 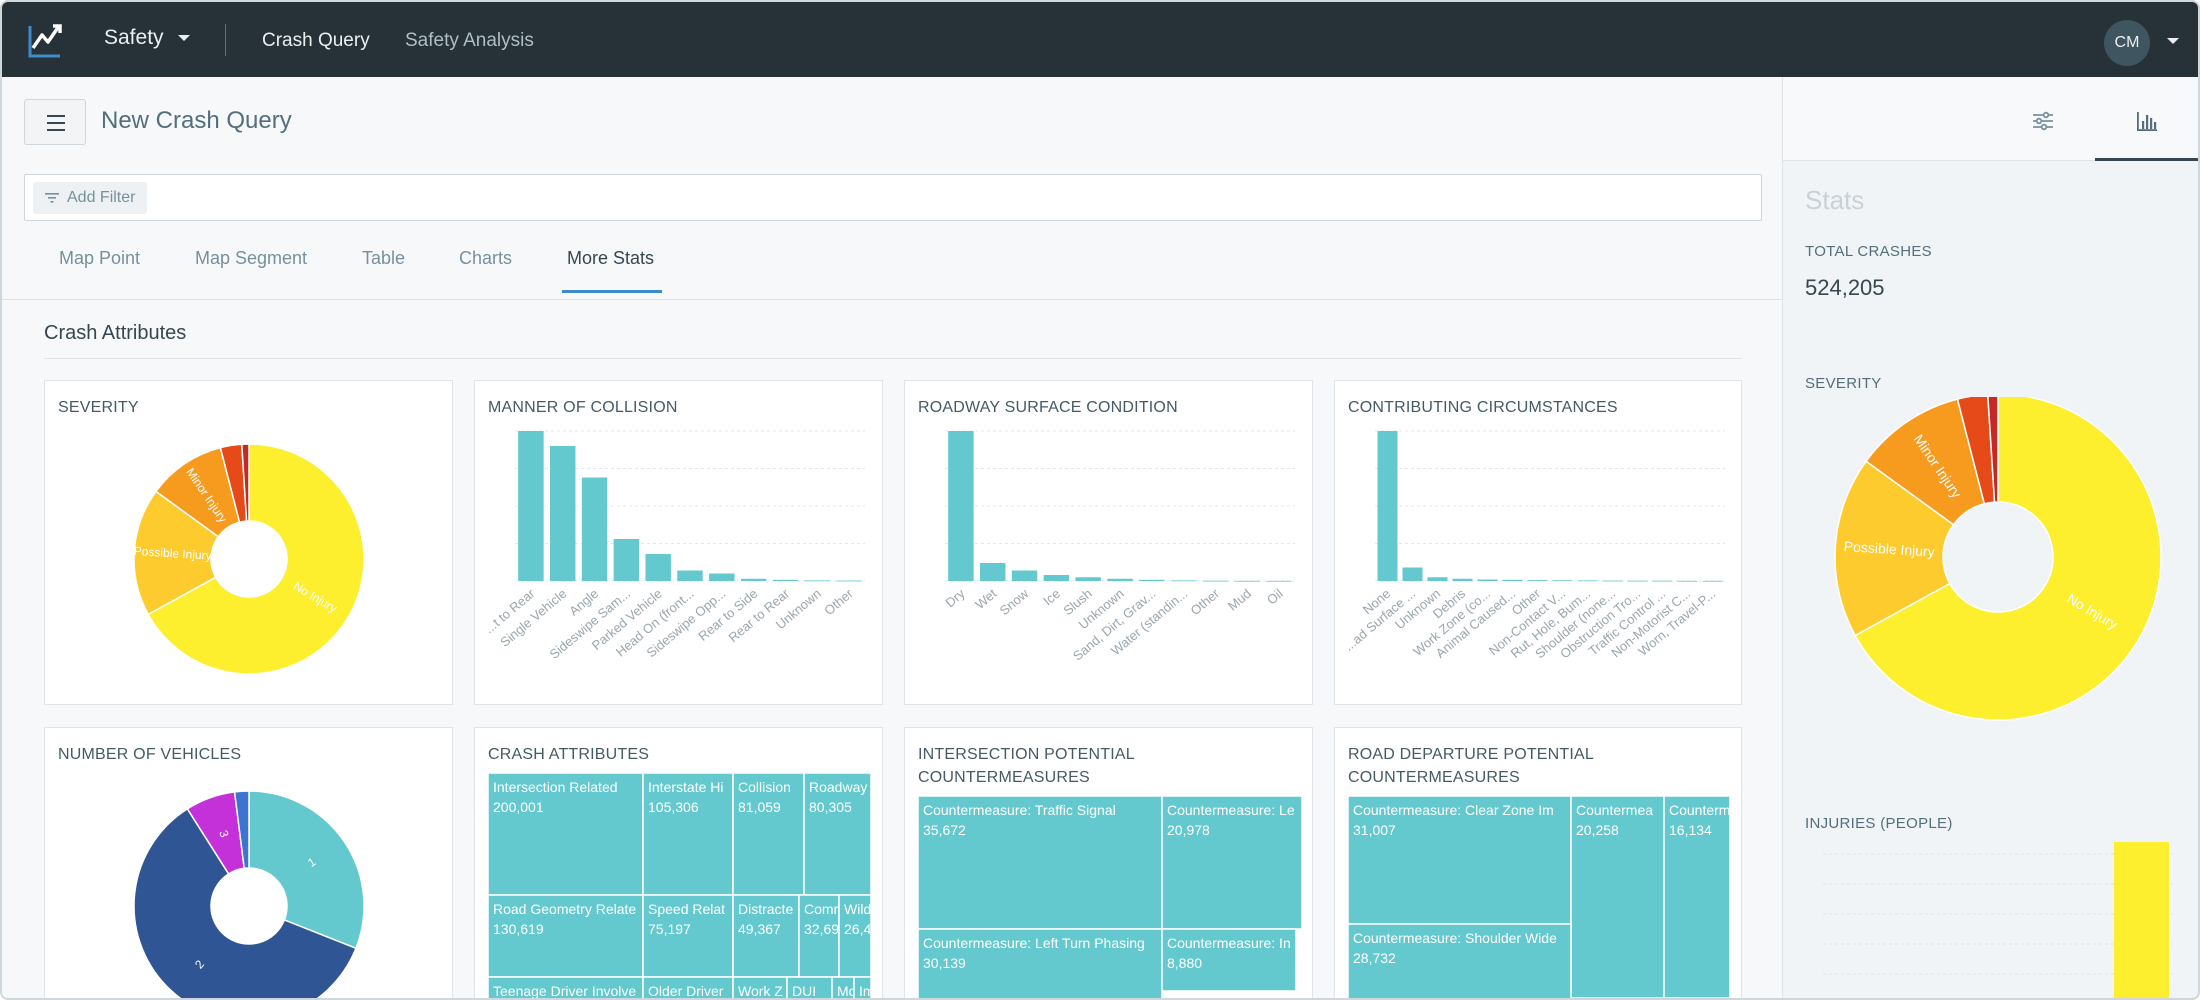 I want to click on tile-label: DUI, so click(x=804, y=991).